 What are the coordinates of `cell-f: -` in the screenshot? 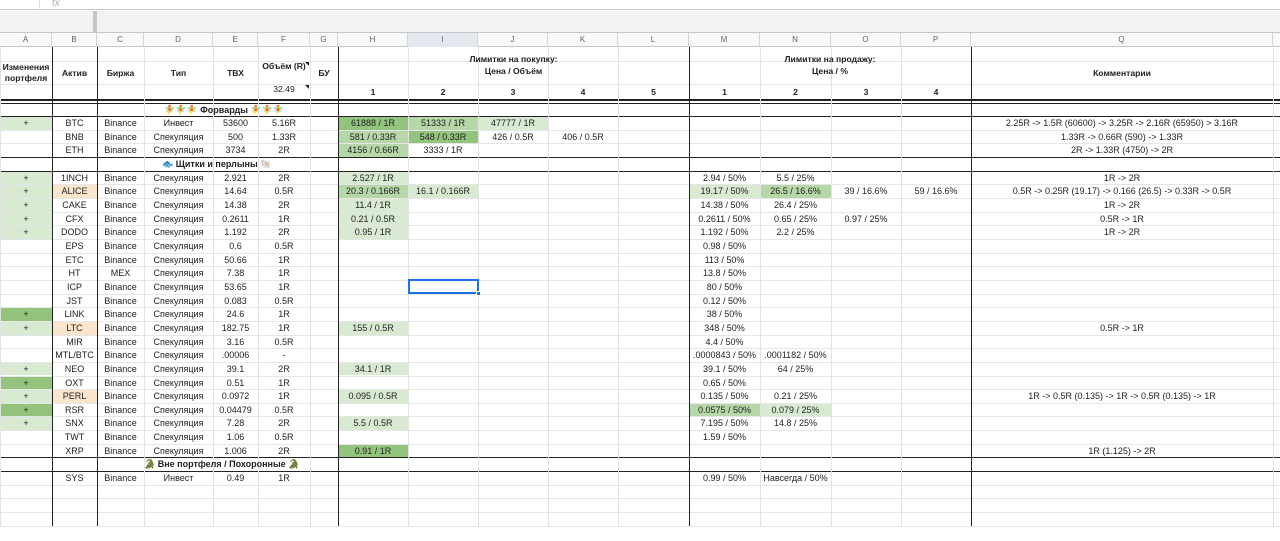 It's located at (284, 355).